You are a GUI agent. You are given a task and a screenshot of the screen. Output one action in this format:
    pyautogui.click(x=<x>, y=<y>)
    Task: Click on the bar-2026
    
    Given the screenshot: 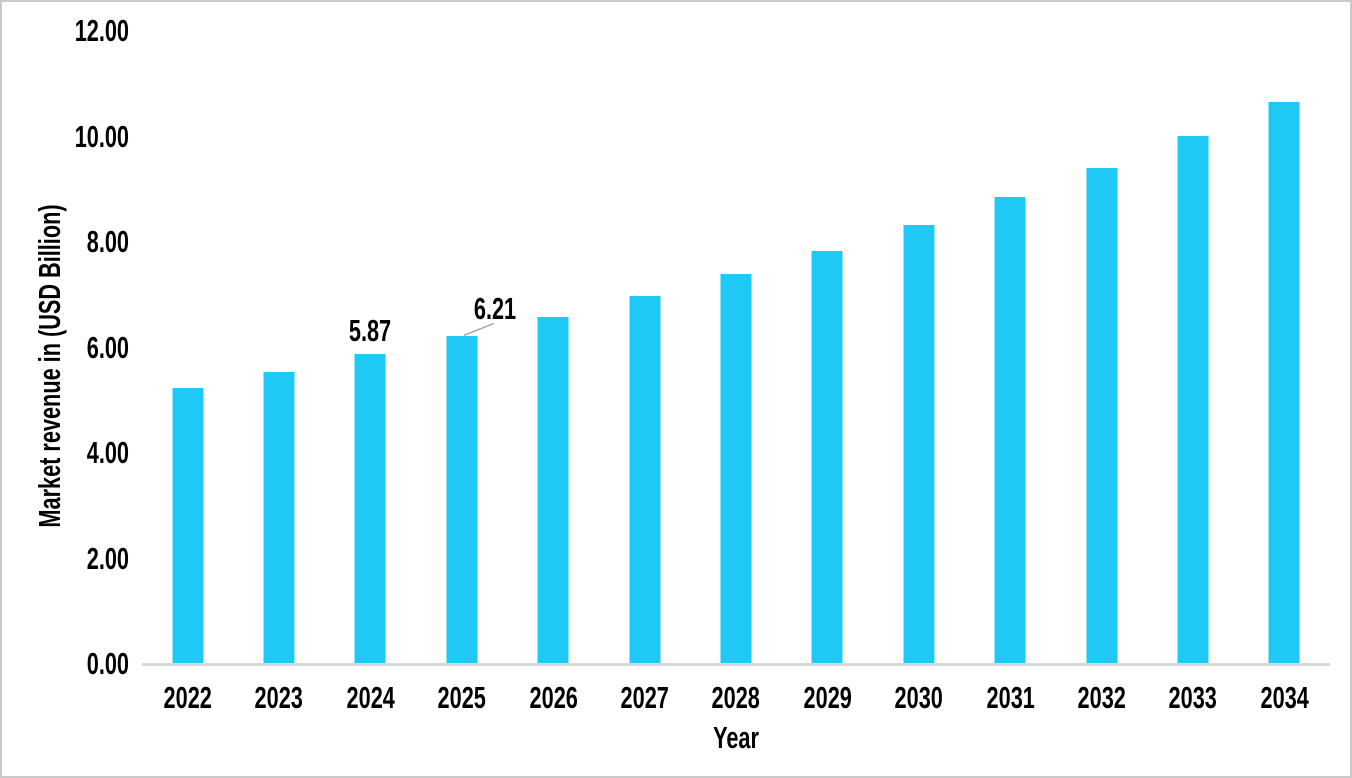 What is the action you would take?
    pyautogui.click(x=553, y=490)
    